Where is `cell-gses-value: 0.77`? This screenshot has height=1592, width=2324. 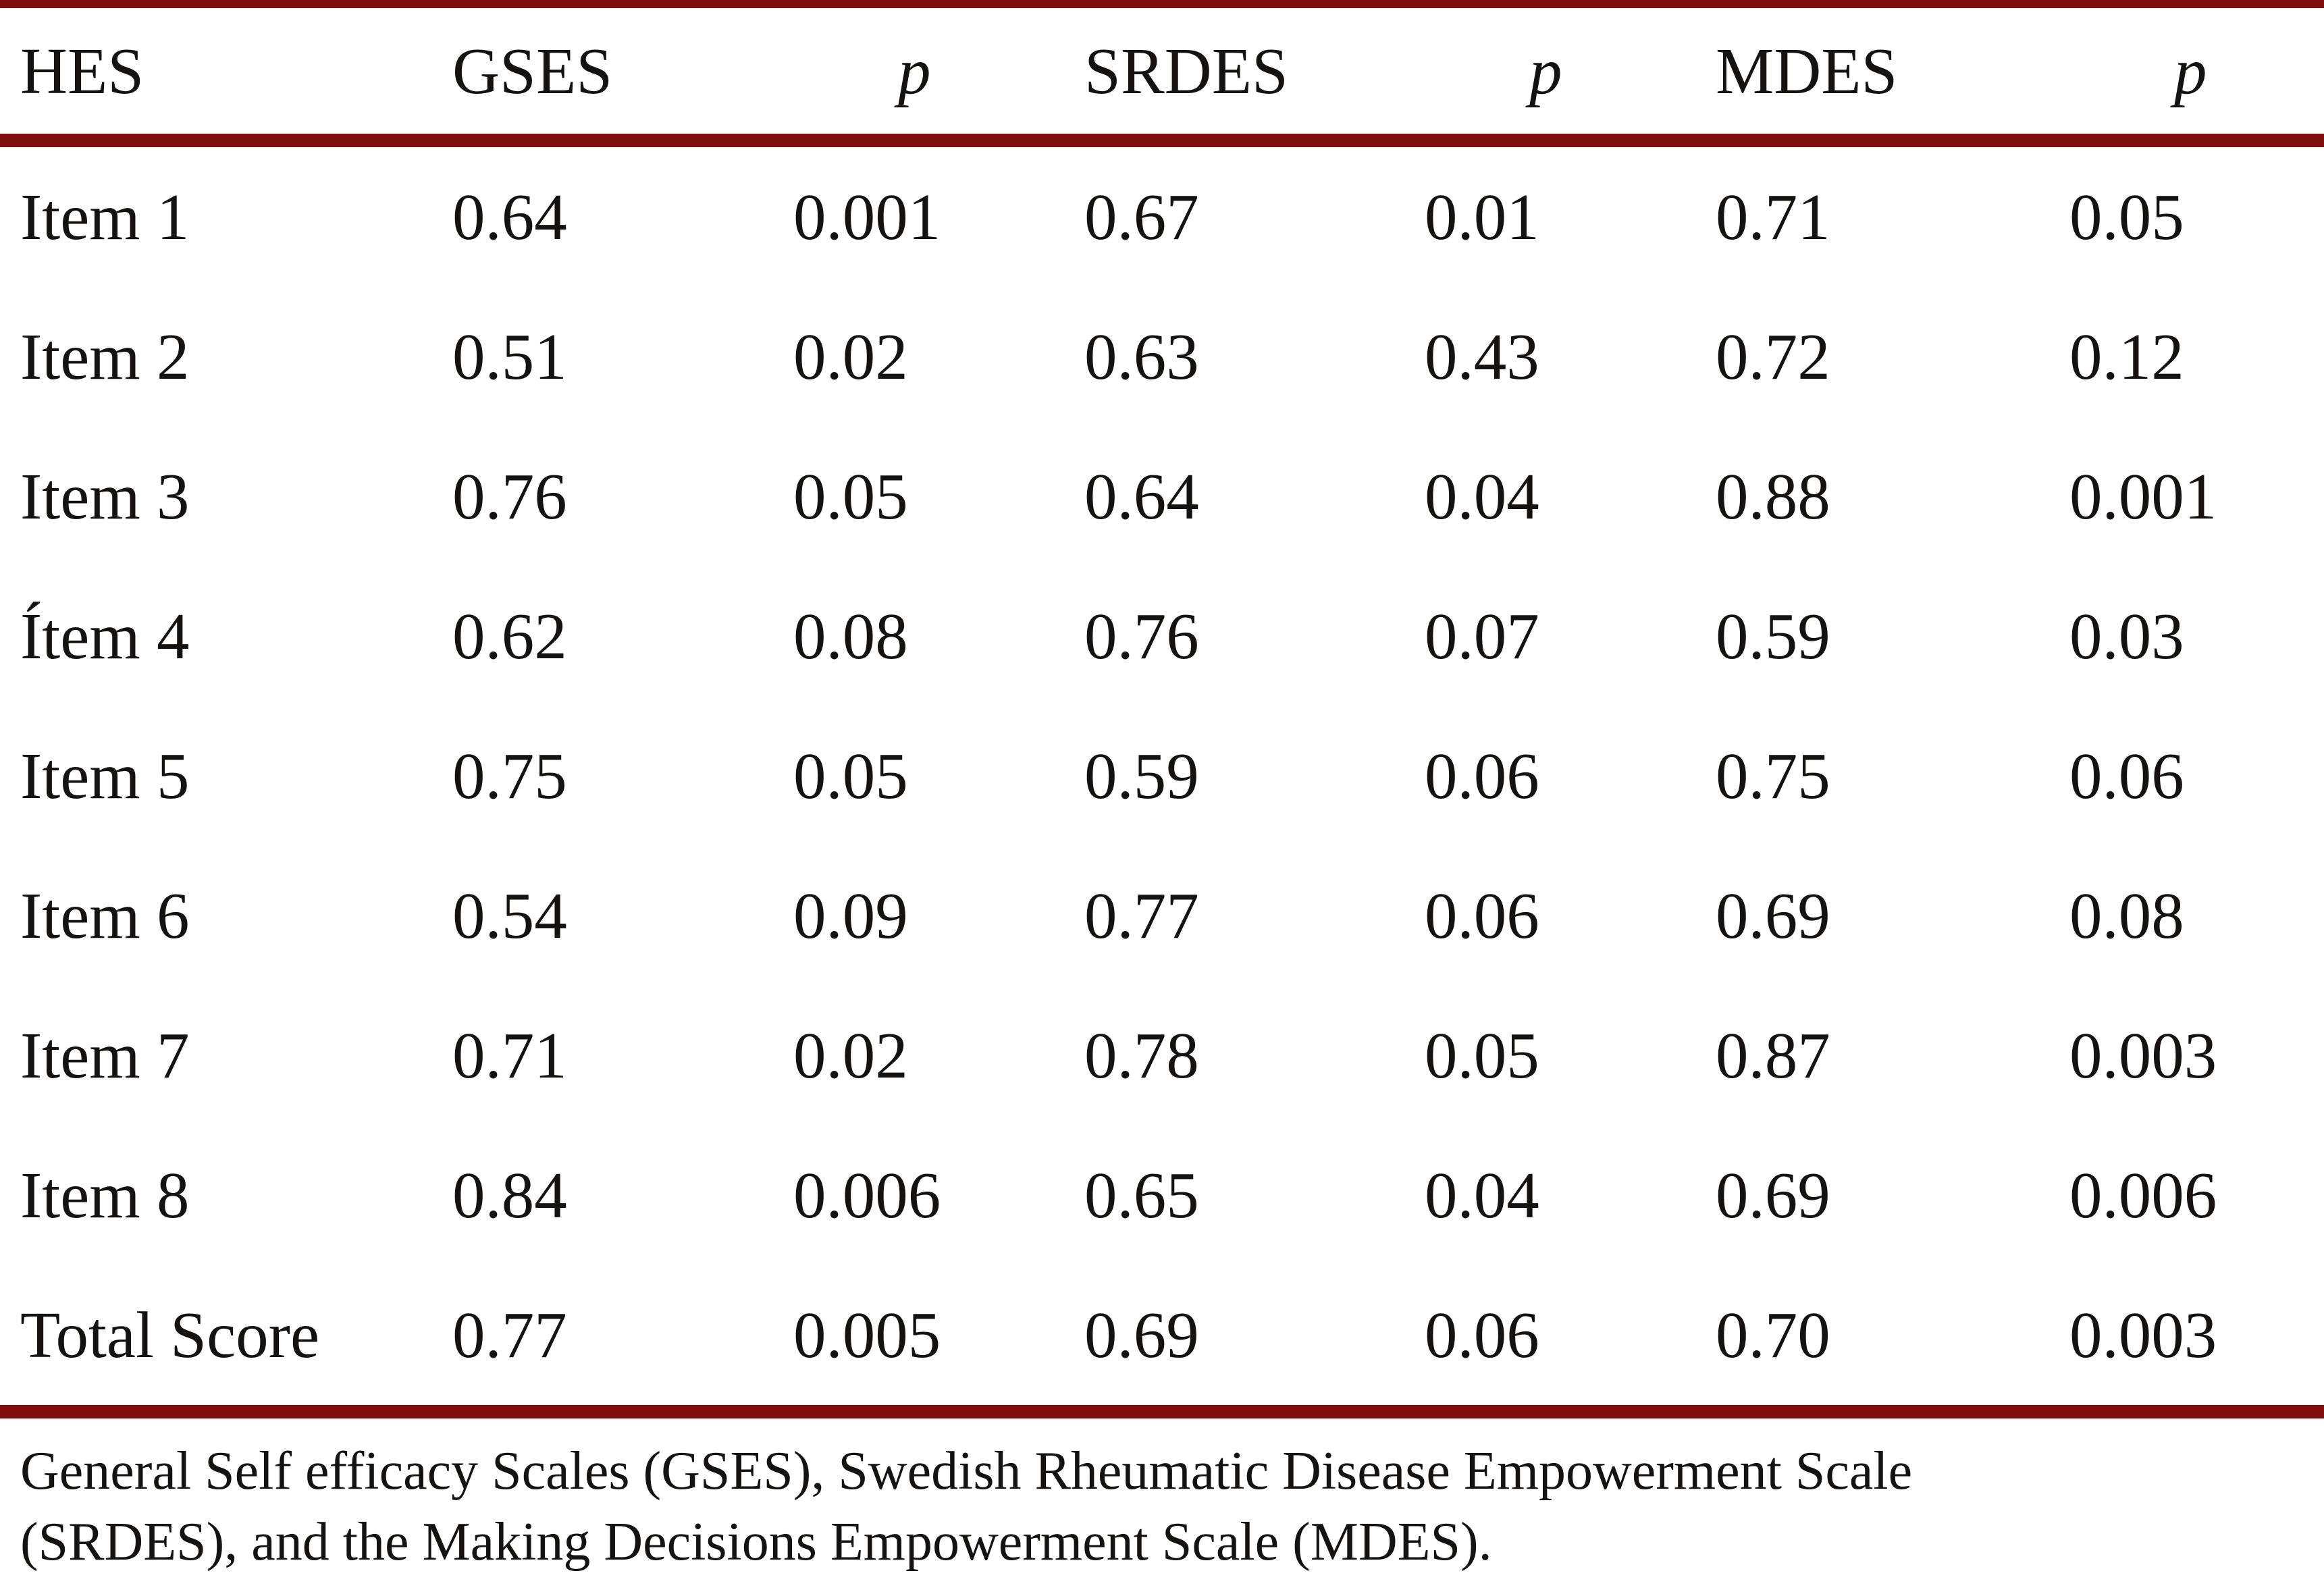 cell-gses-value: 0.77 is located at coordinates (509, 1335).